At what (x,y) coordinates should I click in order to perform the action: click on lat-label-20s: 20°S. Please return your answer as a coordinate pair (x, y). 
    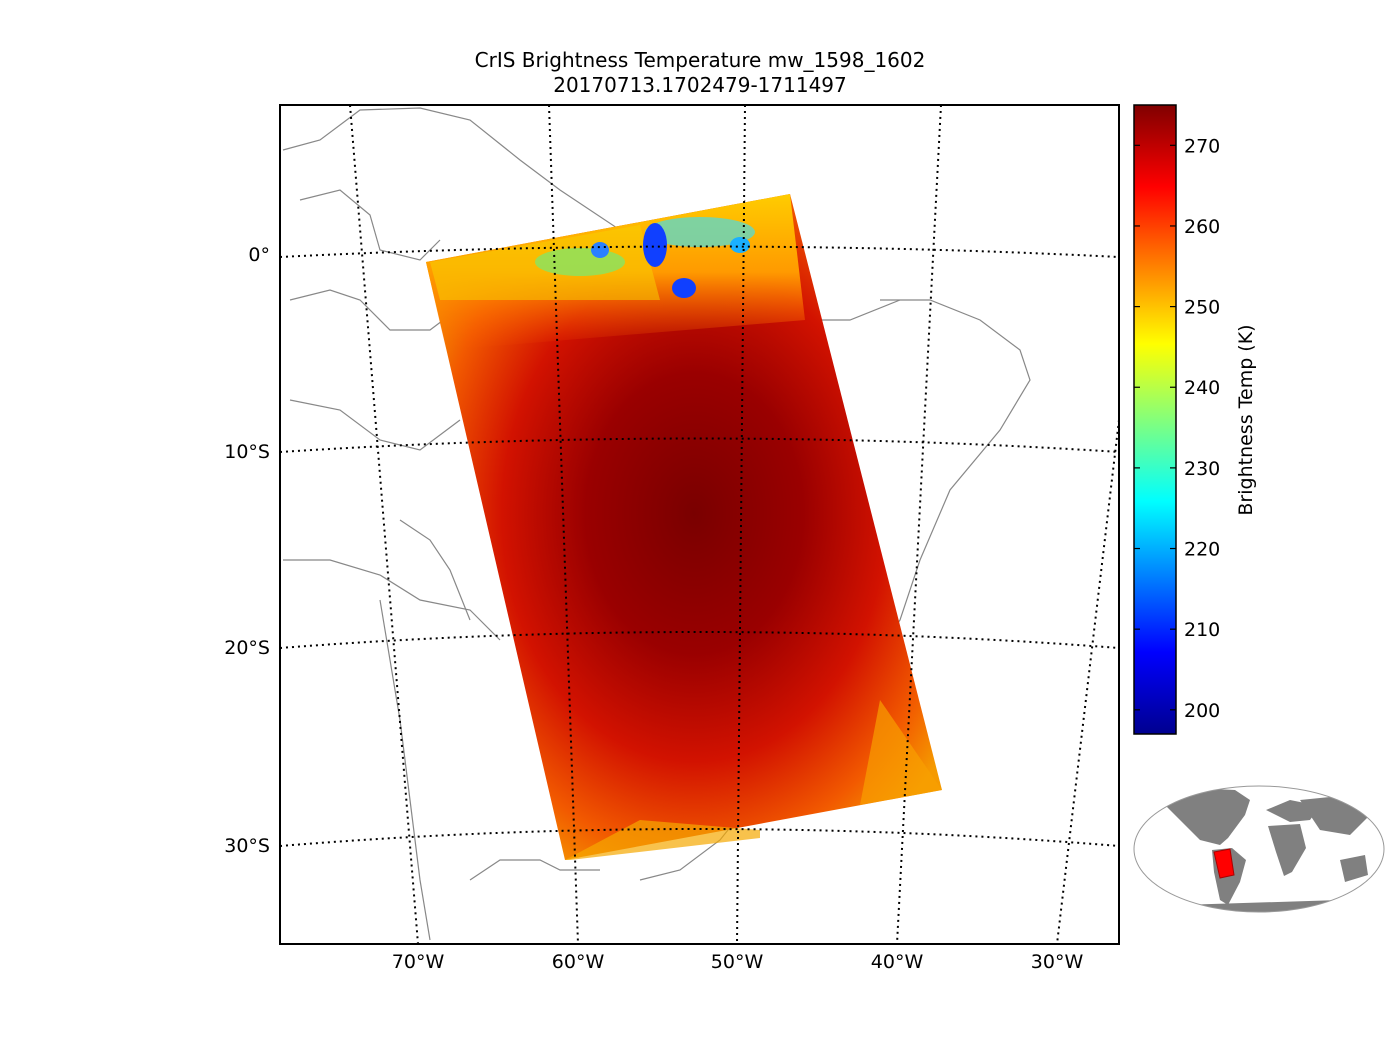
    Looking at the image, I should click on (247, 648).